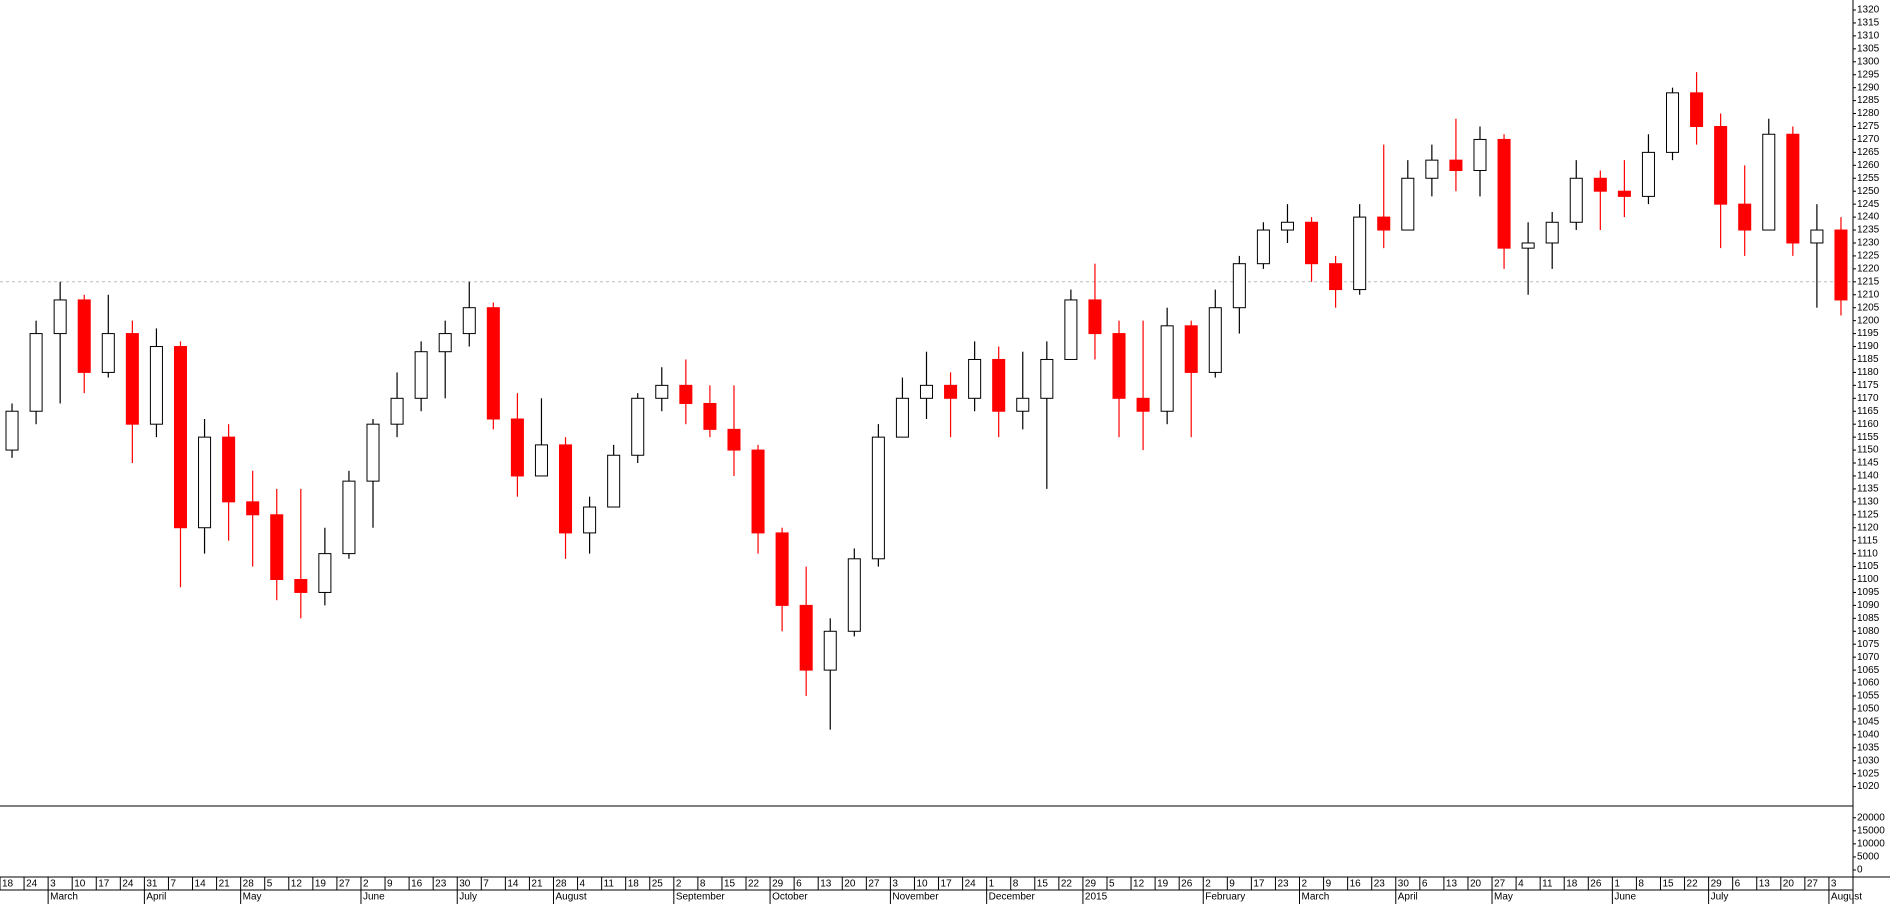 The height and width of the screenshot is (904, 1890). I want to click on y-tick-label: 1305, so click(1868, 48).